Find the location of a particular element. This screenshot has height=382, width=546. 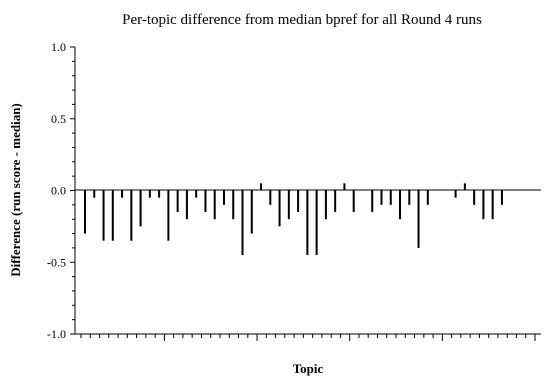

bars-group is located at coordinates (293, 219).